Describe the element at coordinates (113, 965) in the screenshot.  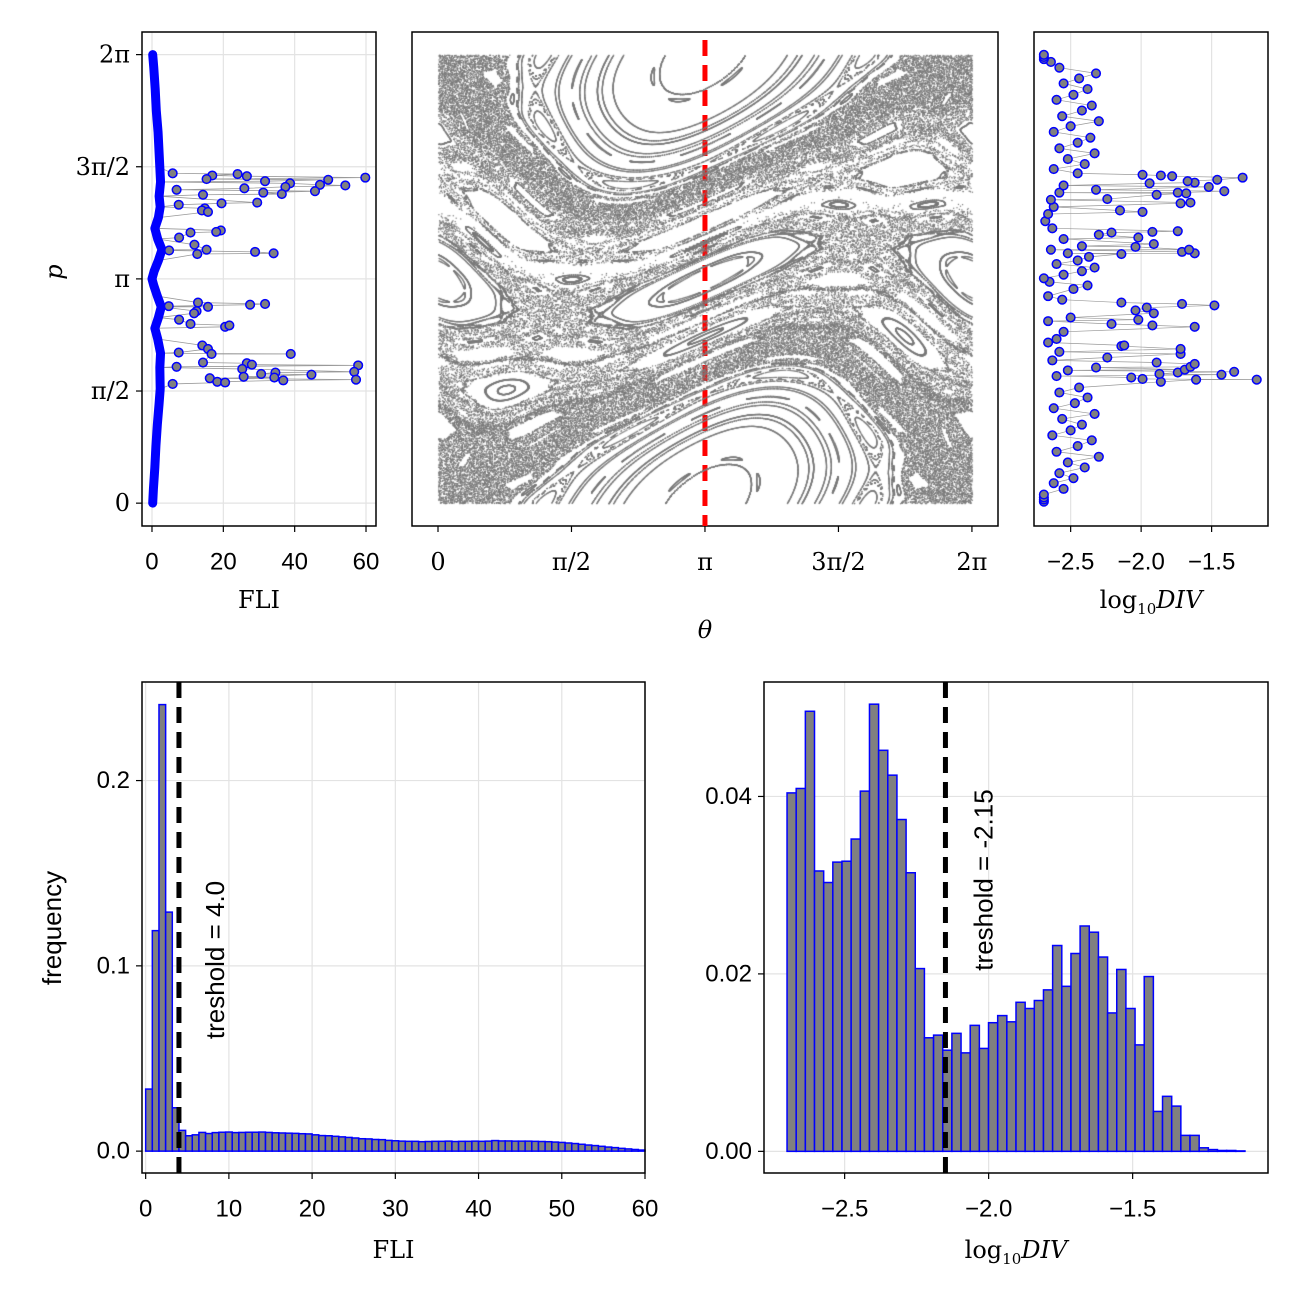
I see `y-tick-label: 0.1` at that location.